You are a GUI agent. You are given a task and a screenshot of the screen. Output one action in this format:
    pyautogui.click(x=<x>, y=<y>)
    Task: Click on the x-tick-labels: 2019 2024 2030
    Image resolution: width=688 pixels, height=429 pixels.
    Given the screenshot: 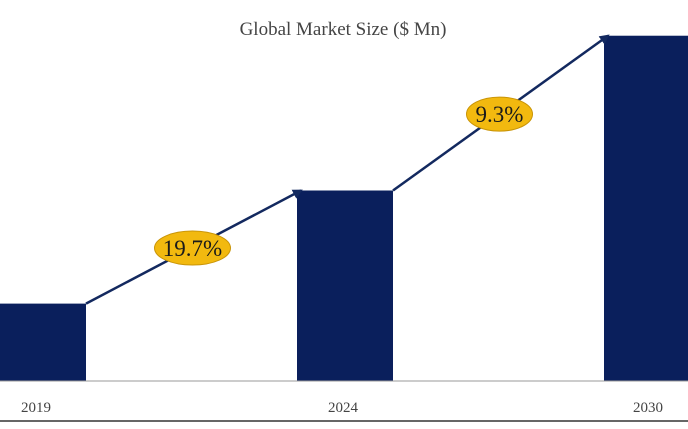 What is the action you would take?
    pyautogui.click(x=342, y=408)
    